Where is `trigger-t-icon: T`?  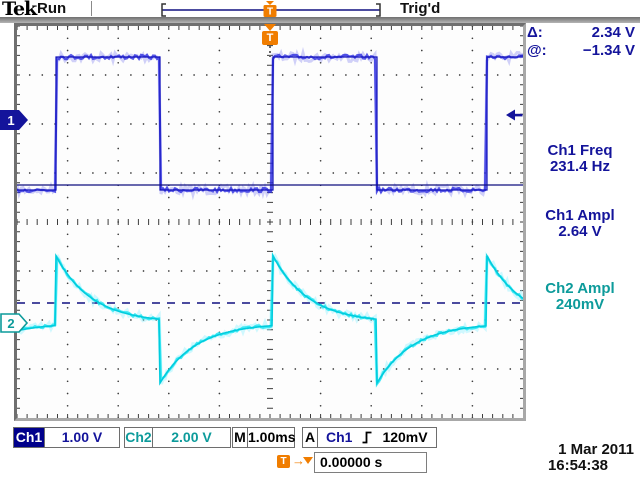 trigger-t-icon: T is located at coordinates (283, 461).